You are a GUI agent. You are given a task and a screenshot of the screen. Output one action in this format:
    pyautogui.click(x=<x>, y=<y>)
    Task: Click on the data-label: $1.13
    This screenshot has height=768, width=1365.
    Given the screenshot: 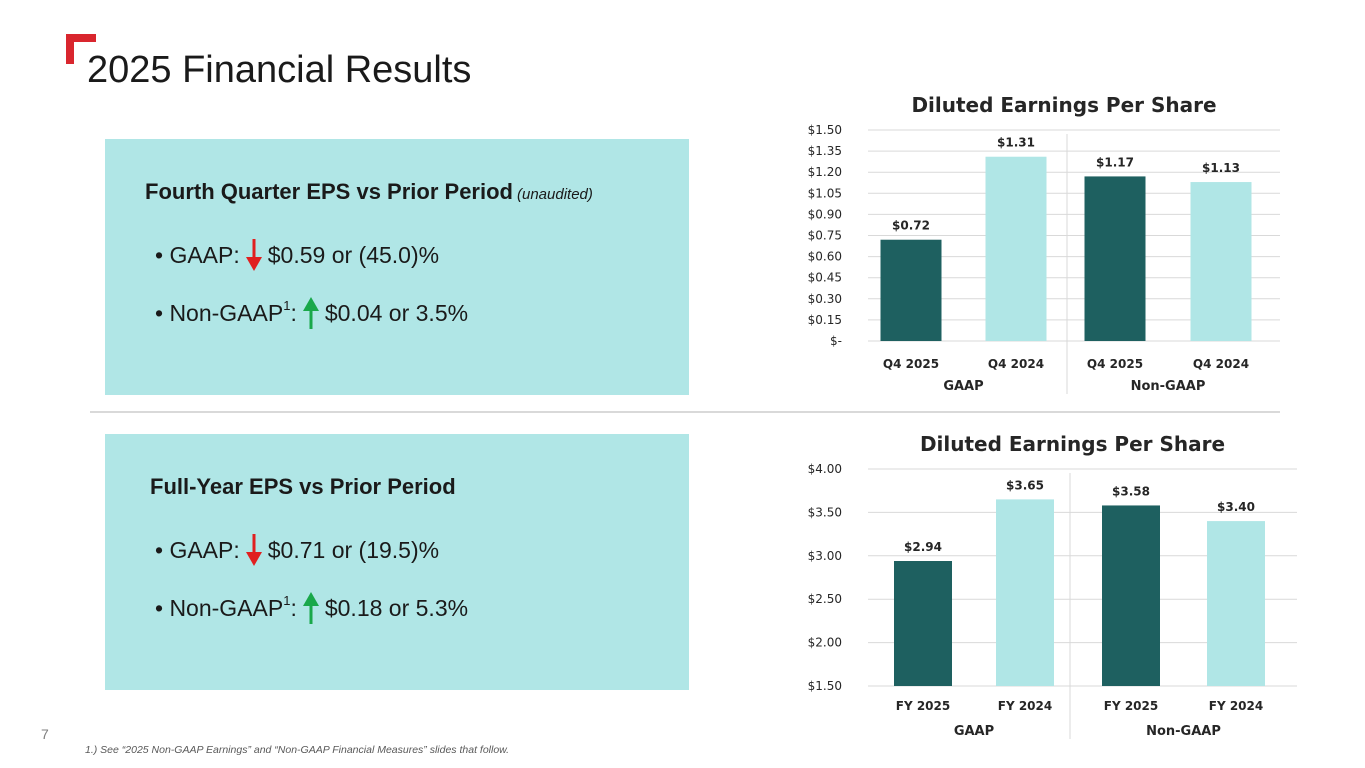 What is the action you would take?
    pyautogui.click(x=1221, y=168)
    